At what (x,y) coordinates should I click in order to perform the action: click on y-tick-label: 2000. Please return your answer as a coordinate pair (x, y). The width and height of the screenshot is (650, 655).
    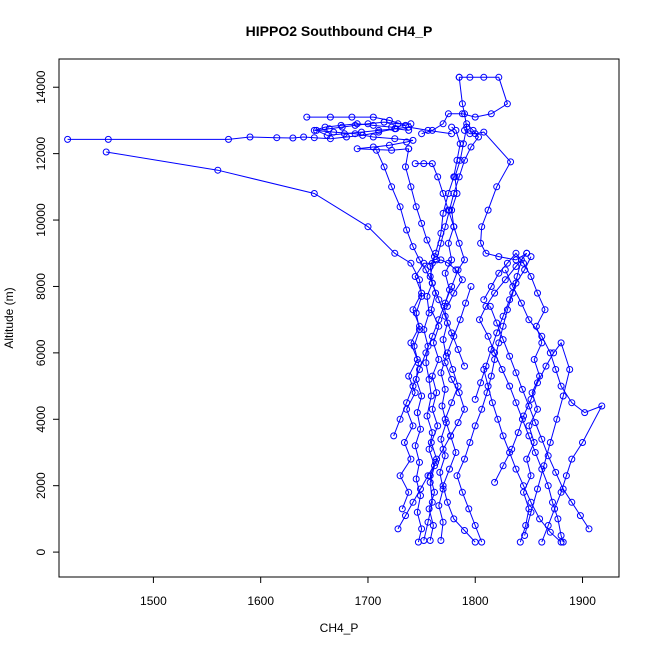
    Looking at the image, I should click on (41, 485).